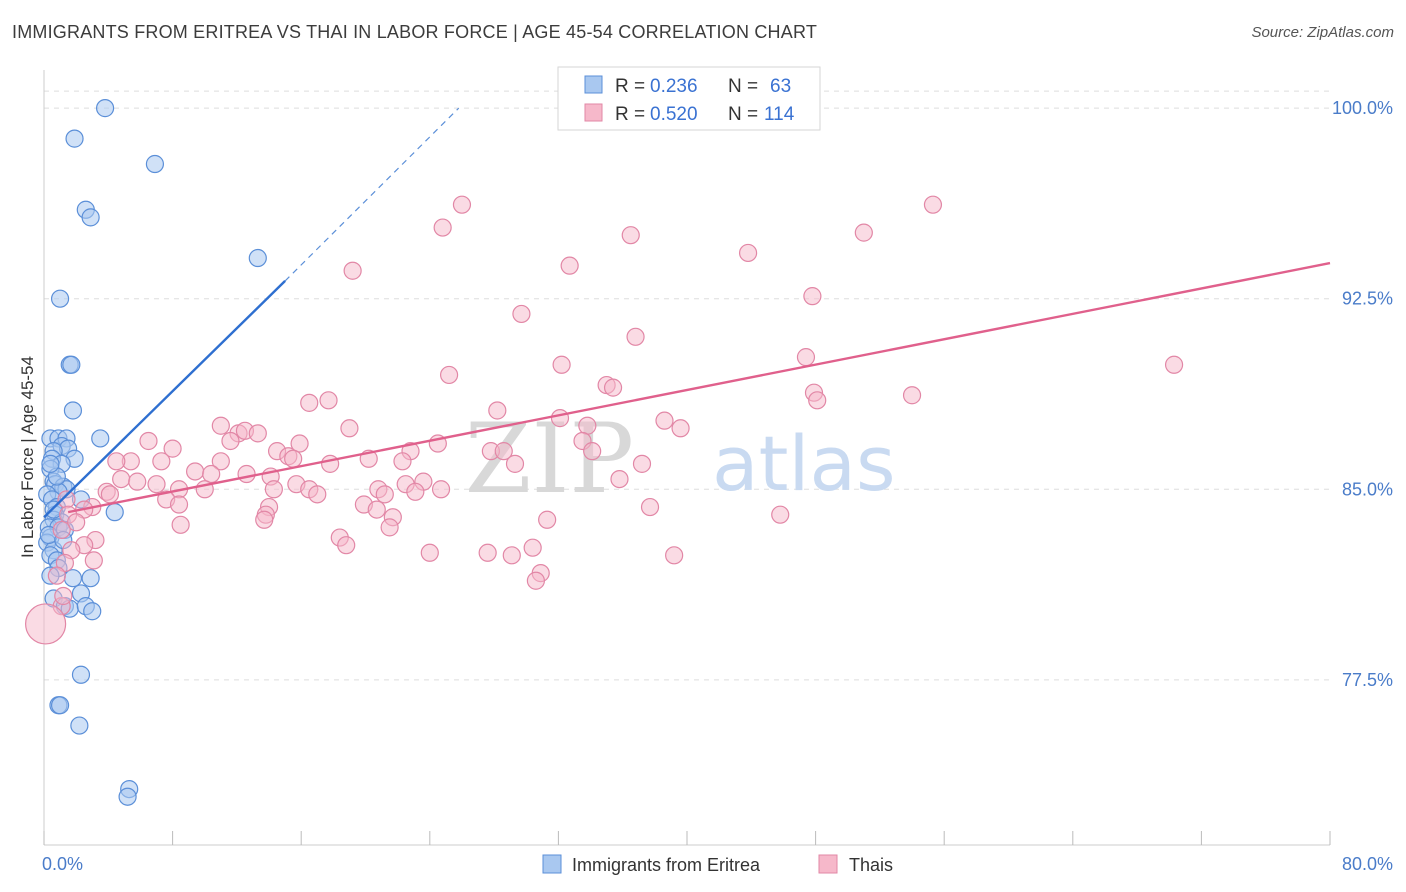 The height and width of the screenshot is (892, 1406). What do you see at coordinates (1367, 299) in the screenshot?
I see `y-tick-label-2: 92.5%` at bounding box center [1367, 299].